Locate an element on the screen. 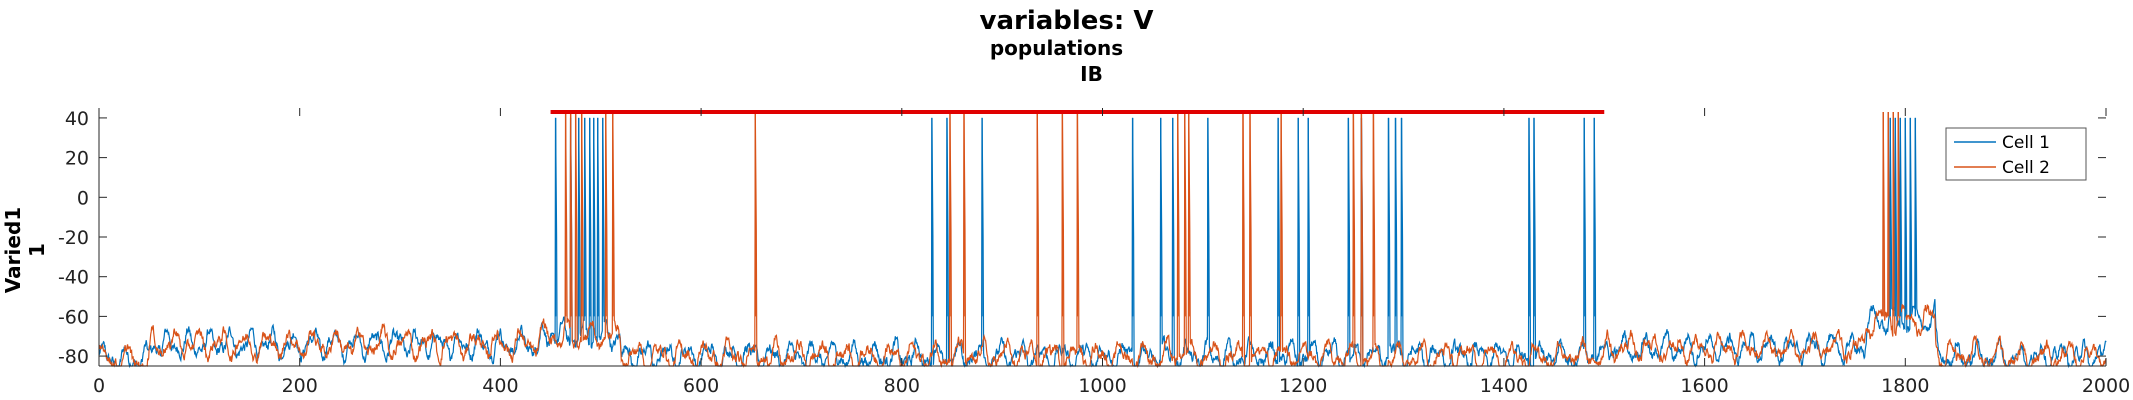 Image resolution: width=2133 pixels, height=400 pixels. y-tick-label: 20 is located at coordinates (77, 159).